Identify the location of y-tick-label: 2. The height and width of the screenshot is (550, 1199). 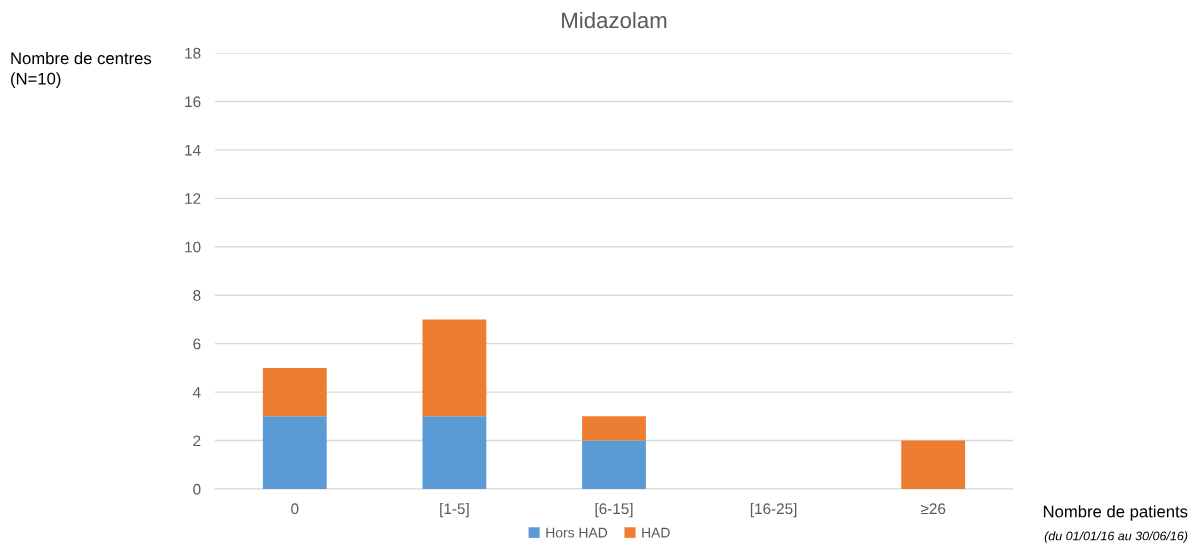
(197, 441).